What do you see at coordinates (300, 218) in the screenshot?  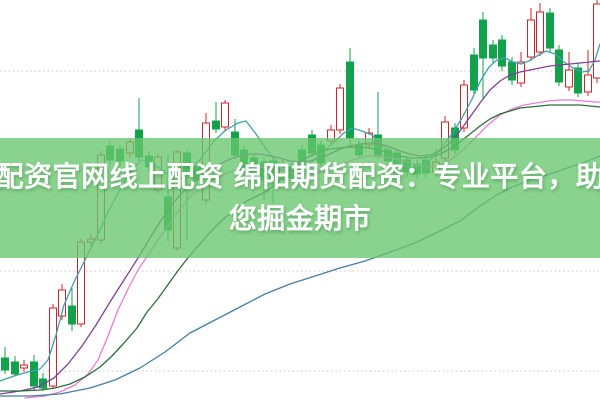 I see `banner-text-line2: 您掘金期市` at bounding box center [300, 218].